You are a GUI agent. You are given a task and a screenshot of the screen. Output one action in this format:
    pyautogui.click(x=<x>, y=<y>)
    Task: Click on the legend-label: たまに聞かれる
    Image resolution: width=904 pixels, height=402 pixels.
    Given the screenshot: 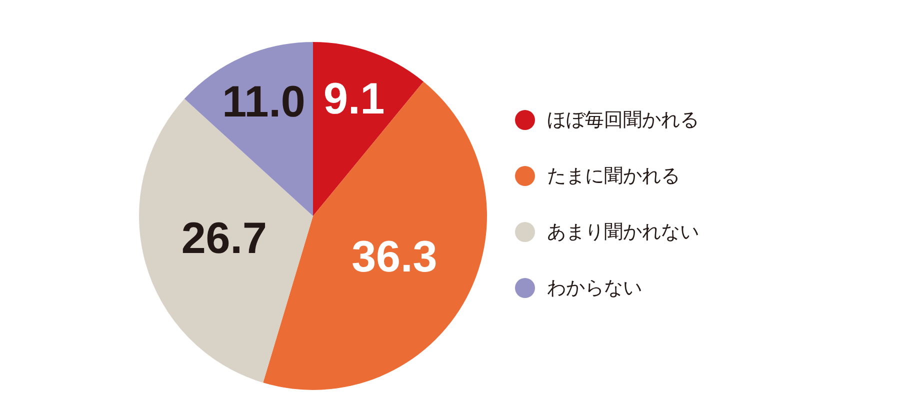 What is the action you would take?
    pyautogui.click(x=613, y=176)
    